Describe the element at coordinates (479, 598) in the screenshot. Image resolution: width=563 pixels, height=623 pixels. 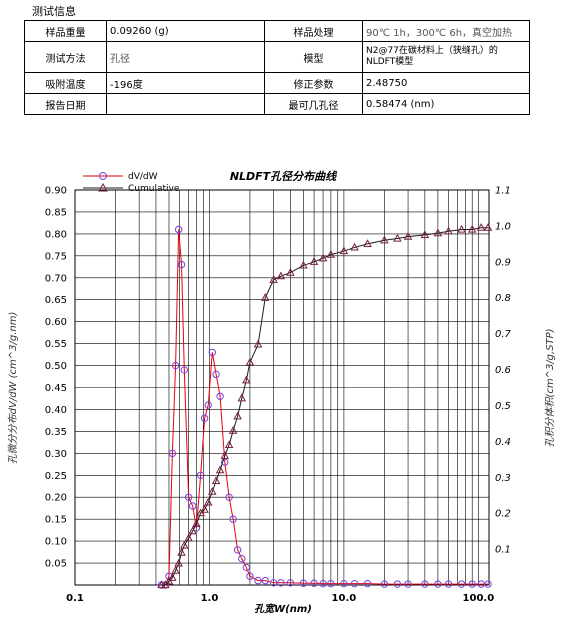
I see `x-tick-label: 100.0` at that location.